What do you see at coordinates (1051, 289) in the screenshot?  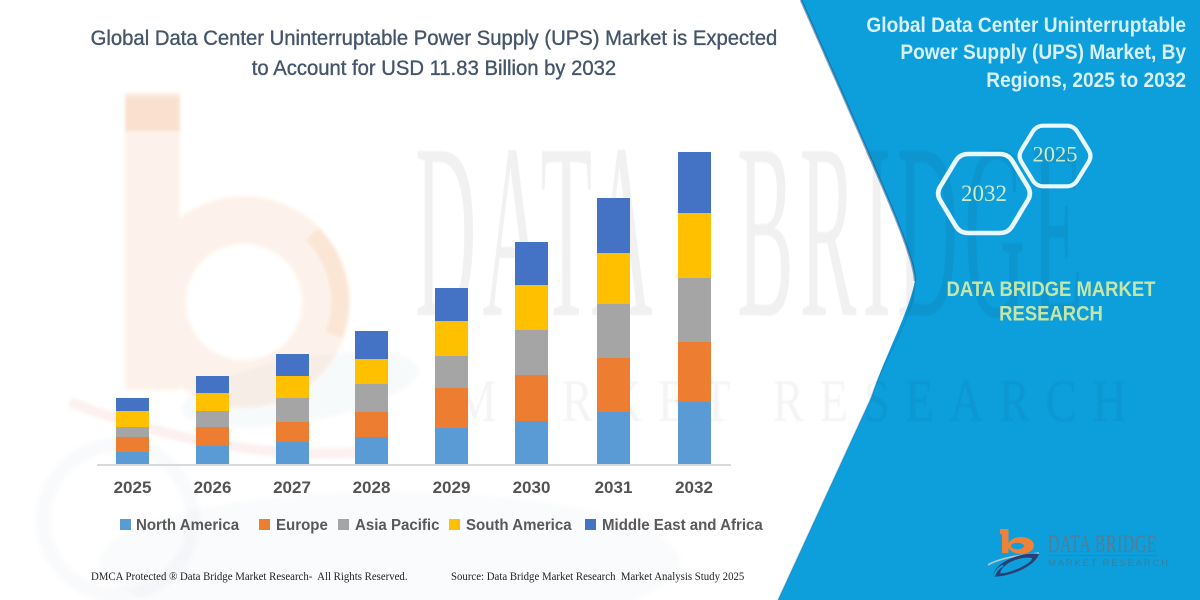 I see `svg-text: DATA BRIDGE MARKET` at bounding box center [1051, 289].